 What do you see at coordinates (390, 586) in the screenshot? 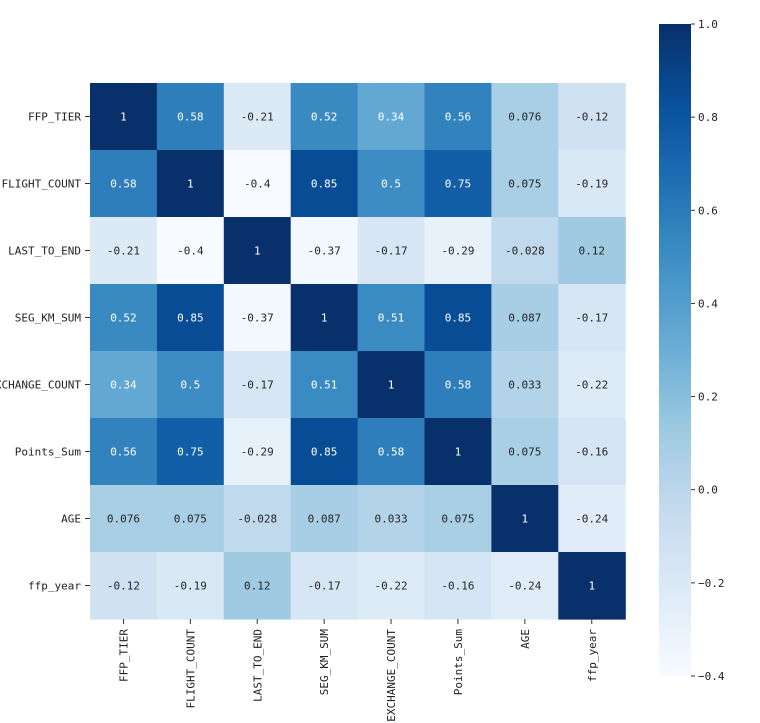
I see `cell-annotation: -0.22` at bounding box center [390, 586].